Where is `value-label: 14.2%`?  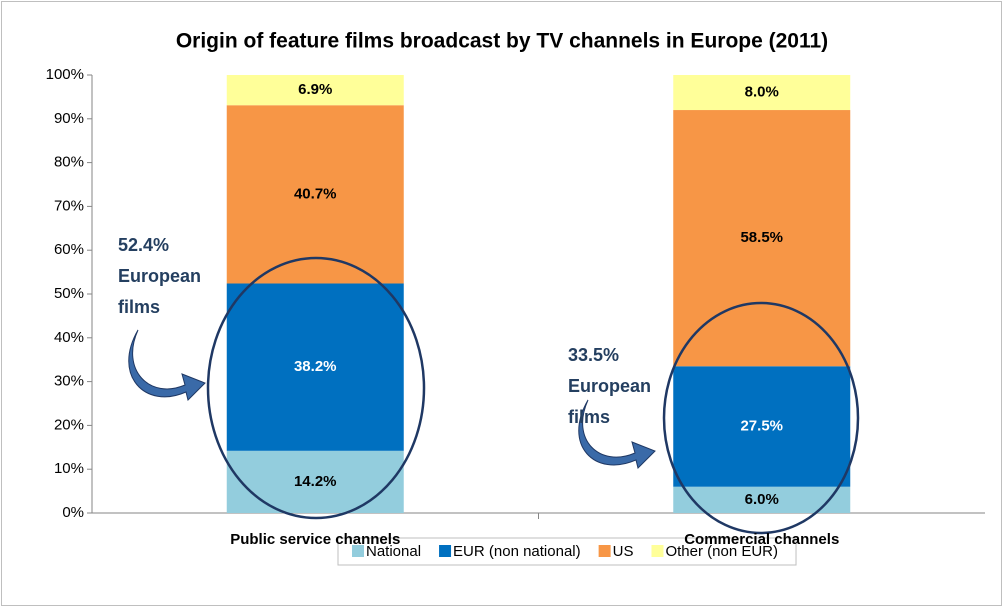 value-label: 14.2% is located at coordinates (315, 481).